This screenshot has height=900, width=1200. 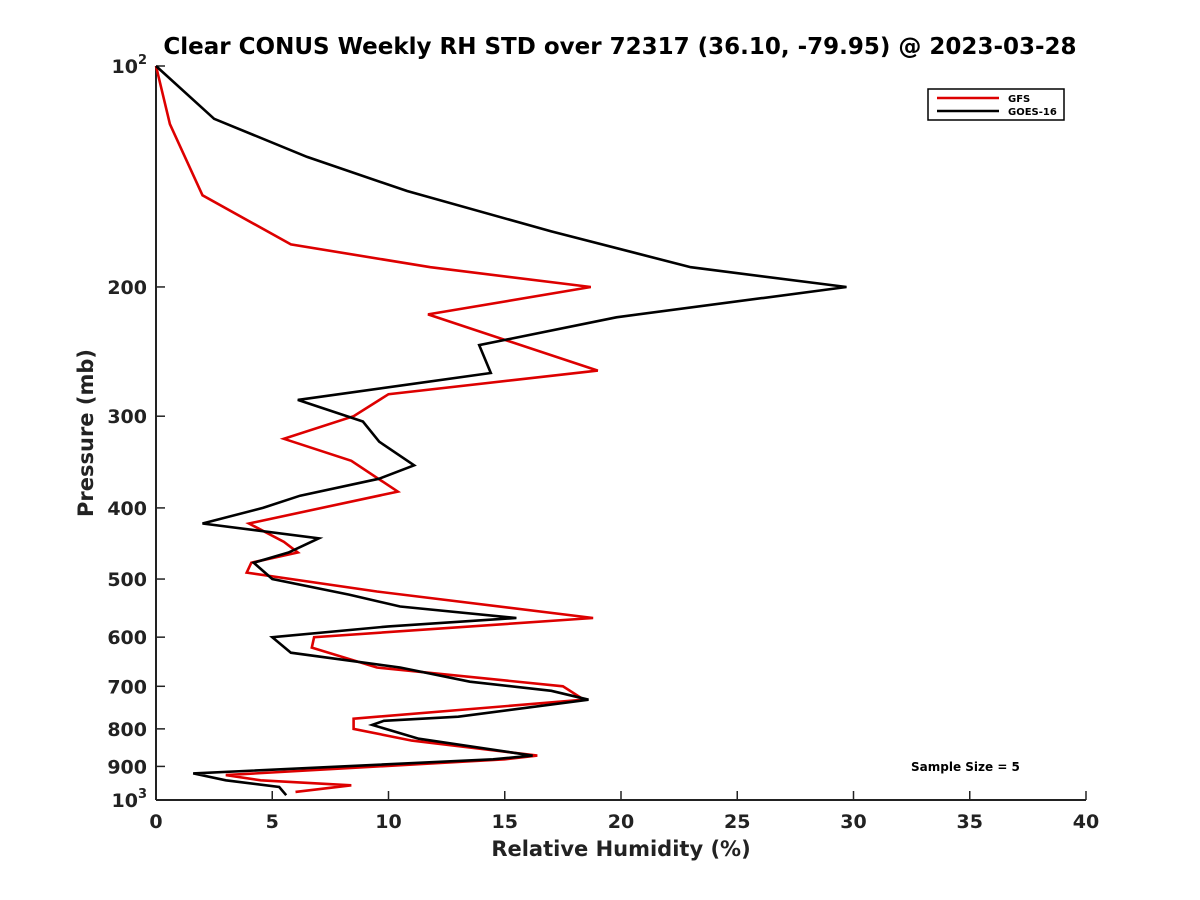 What do you see at coordinates (127, 580) in the screenshot?
I see `y-tick-label: 500` at bounding box center [127, 580].